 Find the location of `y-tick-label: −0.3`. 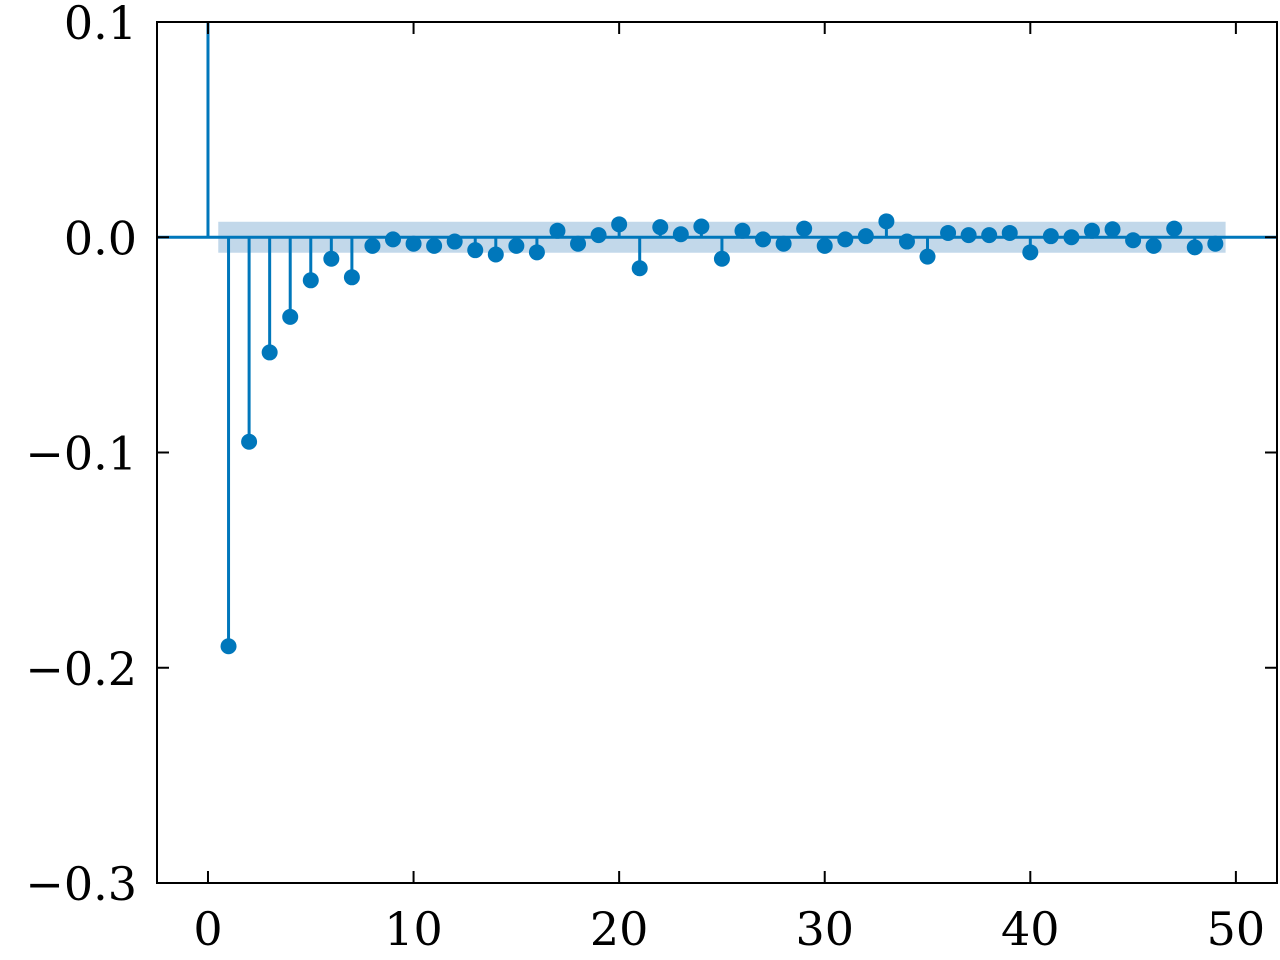

y-tick-label: −0.3 is located at coordinates (81, 884).